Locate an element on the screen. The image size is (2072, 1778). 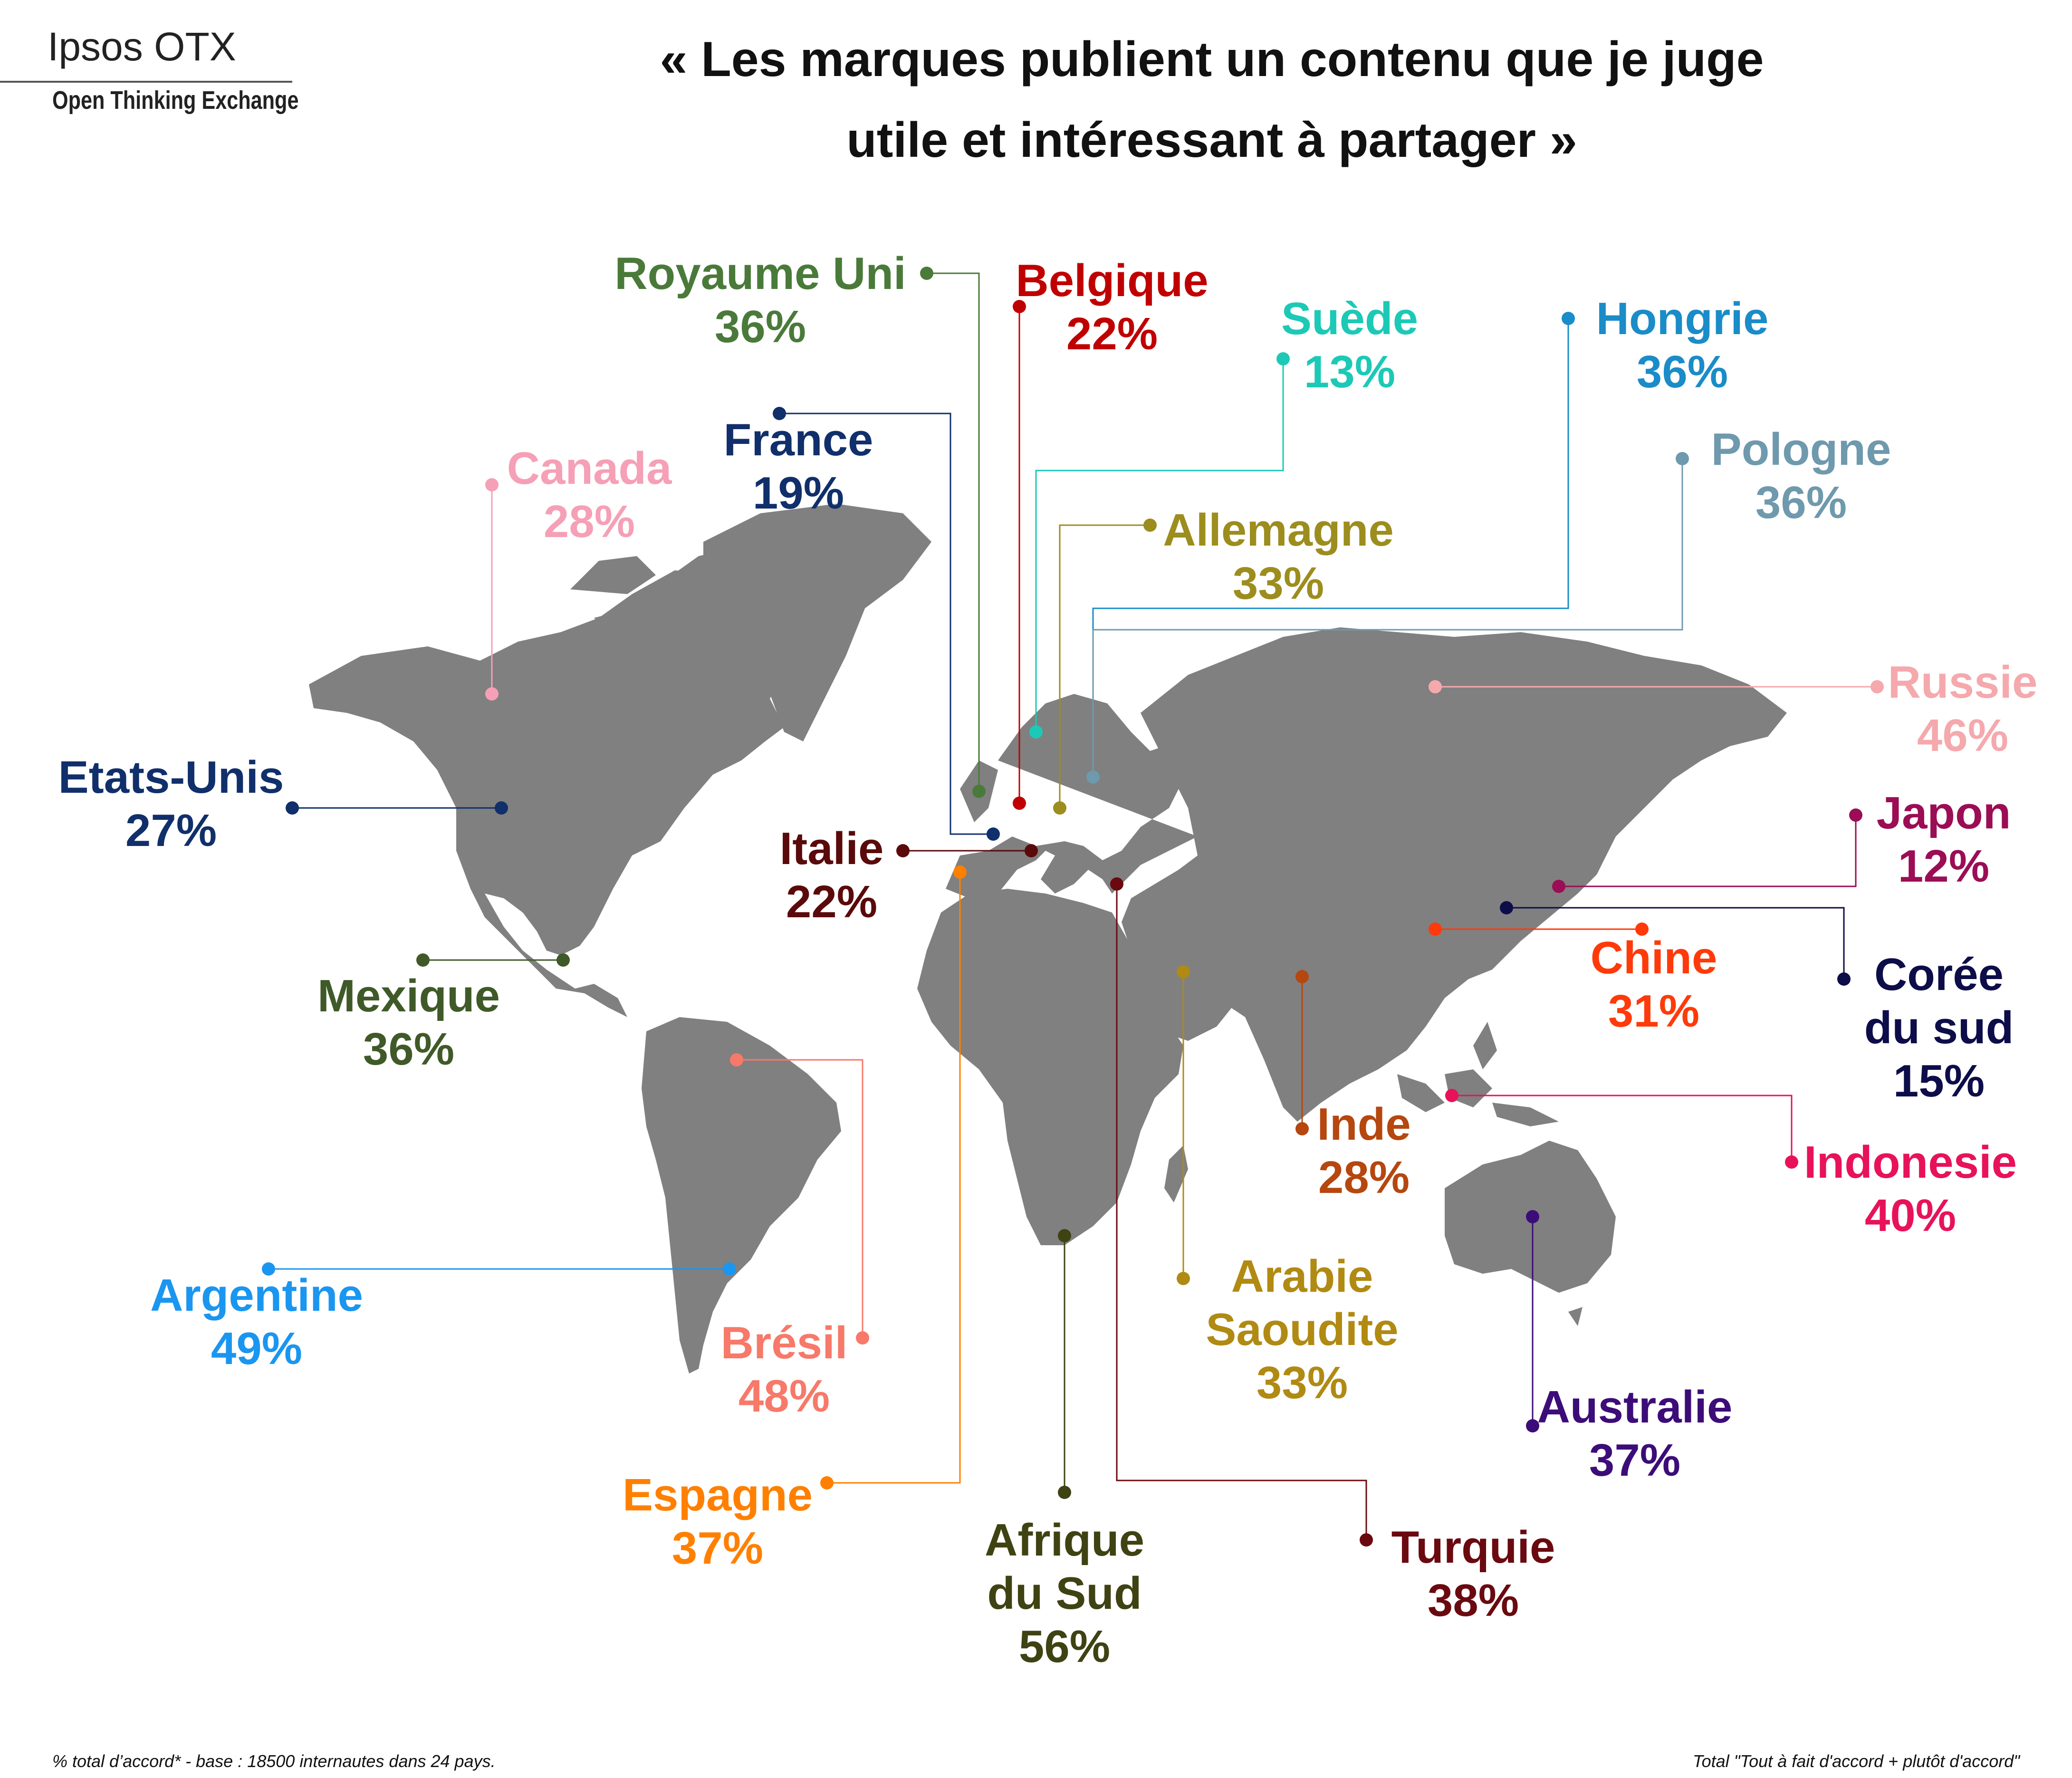
country-name-coree-du-sud: Corée is located at coordinates (1939, 974).